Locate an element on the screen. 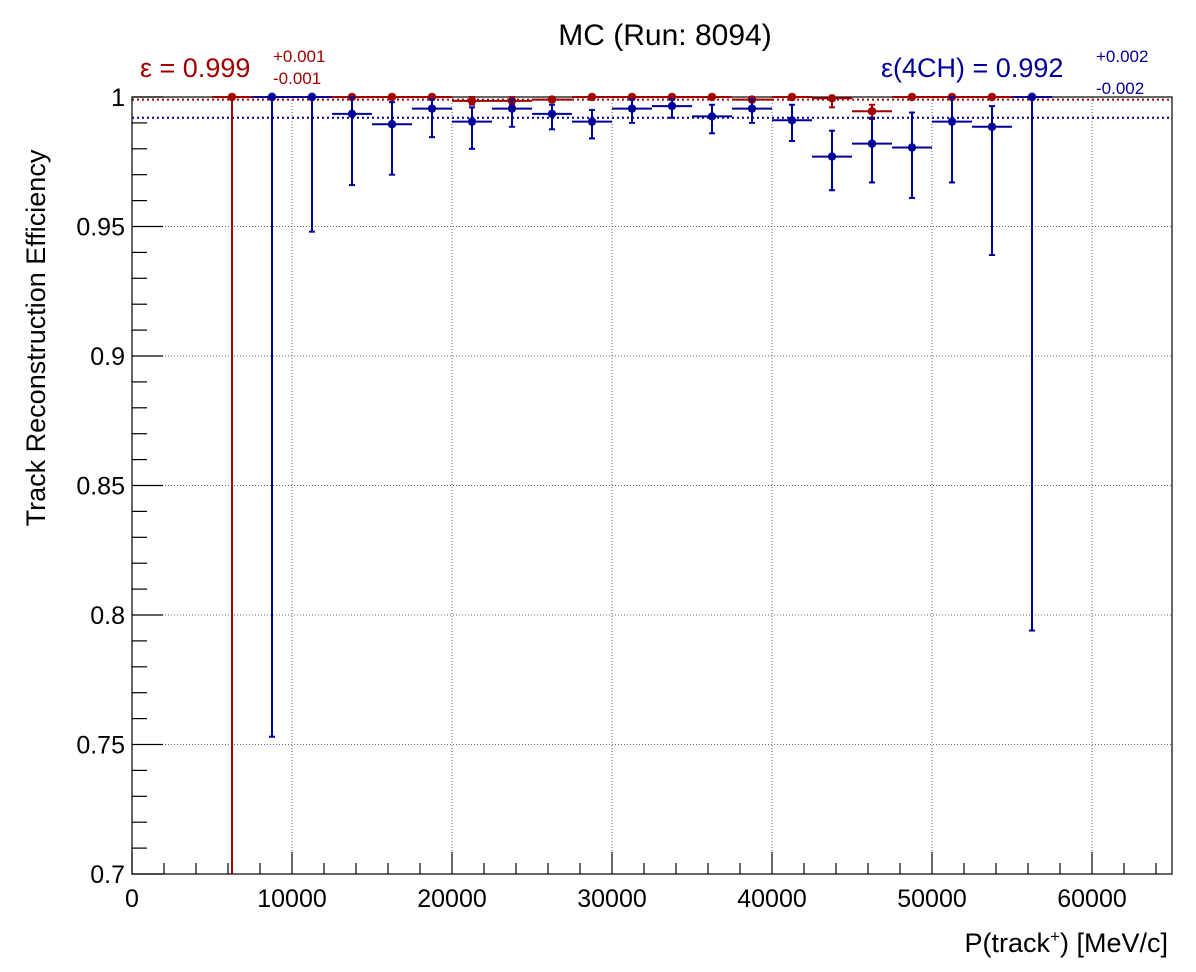  x-tick-label: 40000 is located at coordinates (772, 899).